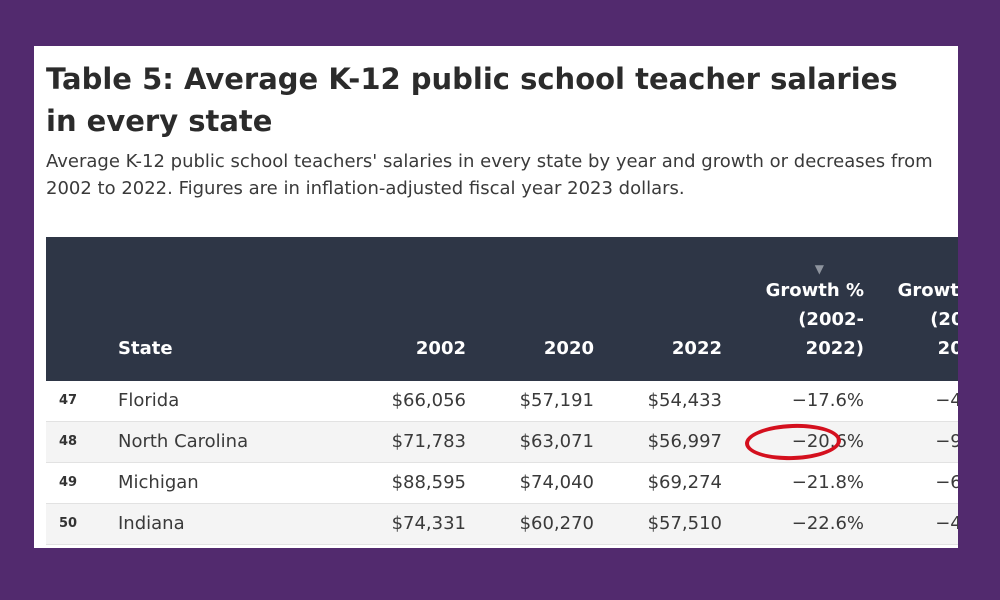 The width and height of the screenshot is (1000, 600). I want to click on row-growth-2002-2022: −20.6%, so click(808, 441).